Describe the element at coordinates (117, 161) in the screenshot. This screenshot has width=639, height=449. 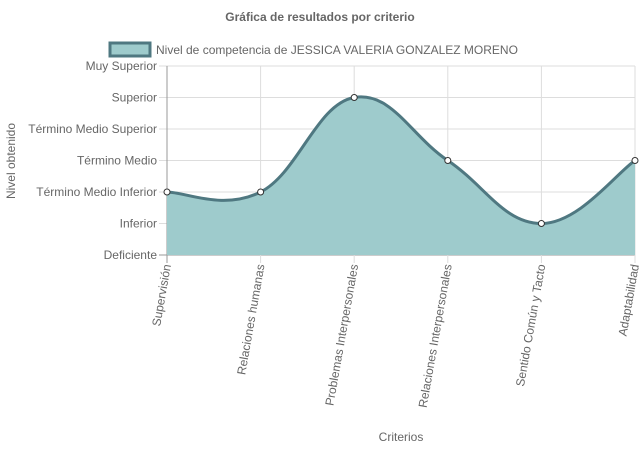
I see `y-tick-label: Término Medio` at that location.